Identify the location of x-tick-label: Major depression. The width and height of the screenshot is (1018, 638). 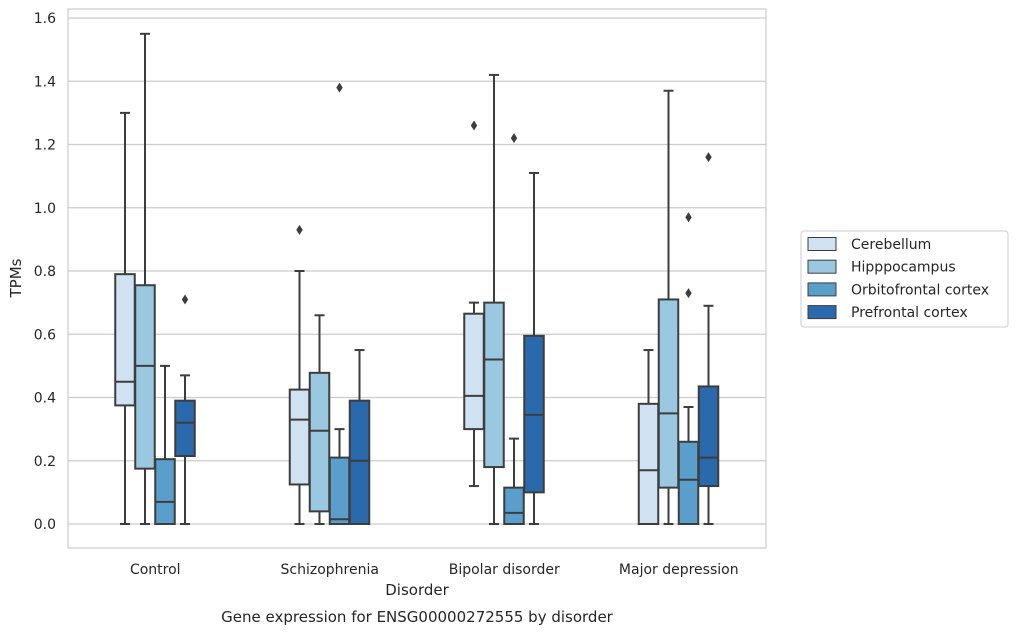
(679, 570).